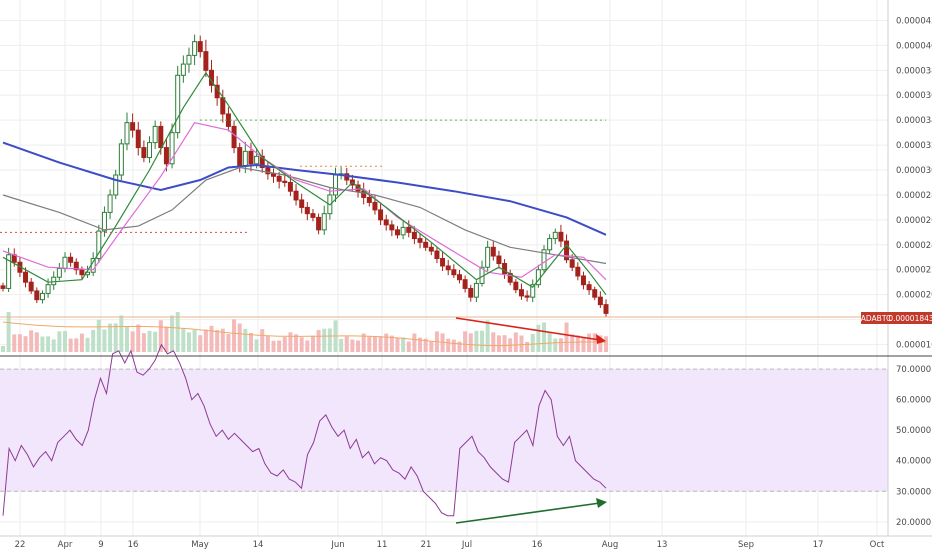 The height and width of the screenshot is (550, 932). Describe the element at coordinates (601, 503) in the screenshot. I see `bullish-arrow-head` at that location.